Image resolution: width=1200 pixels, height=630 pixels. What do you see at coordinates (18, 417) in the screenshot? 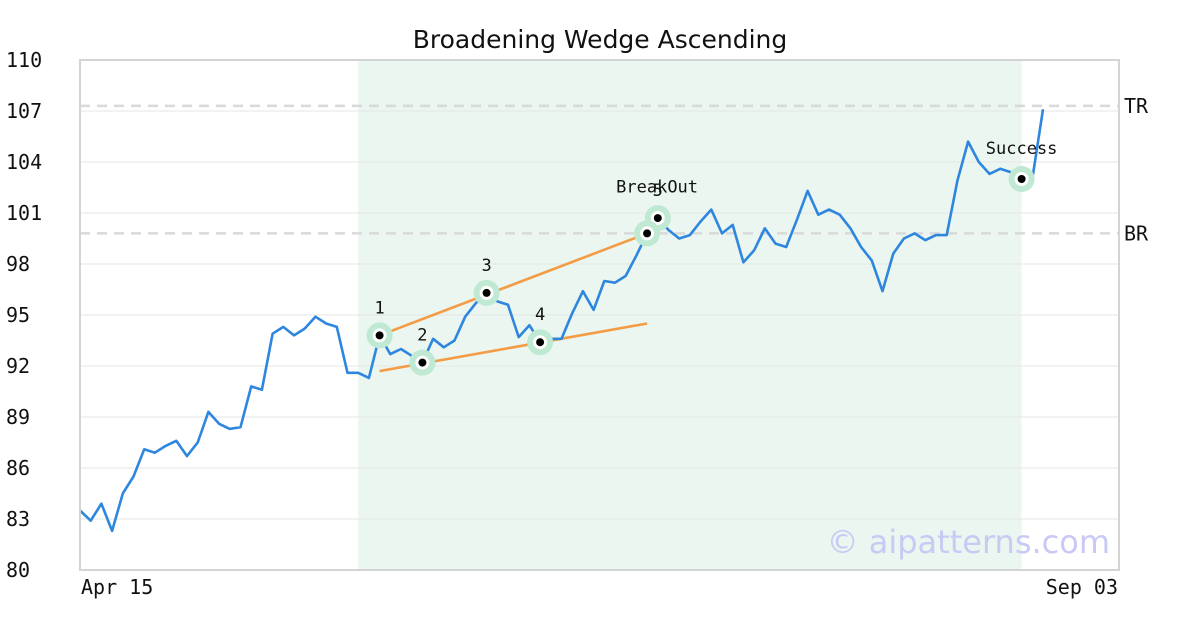
I see `y-tick-label: 89` at bounding box center [18, 417].